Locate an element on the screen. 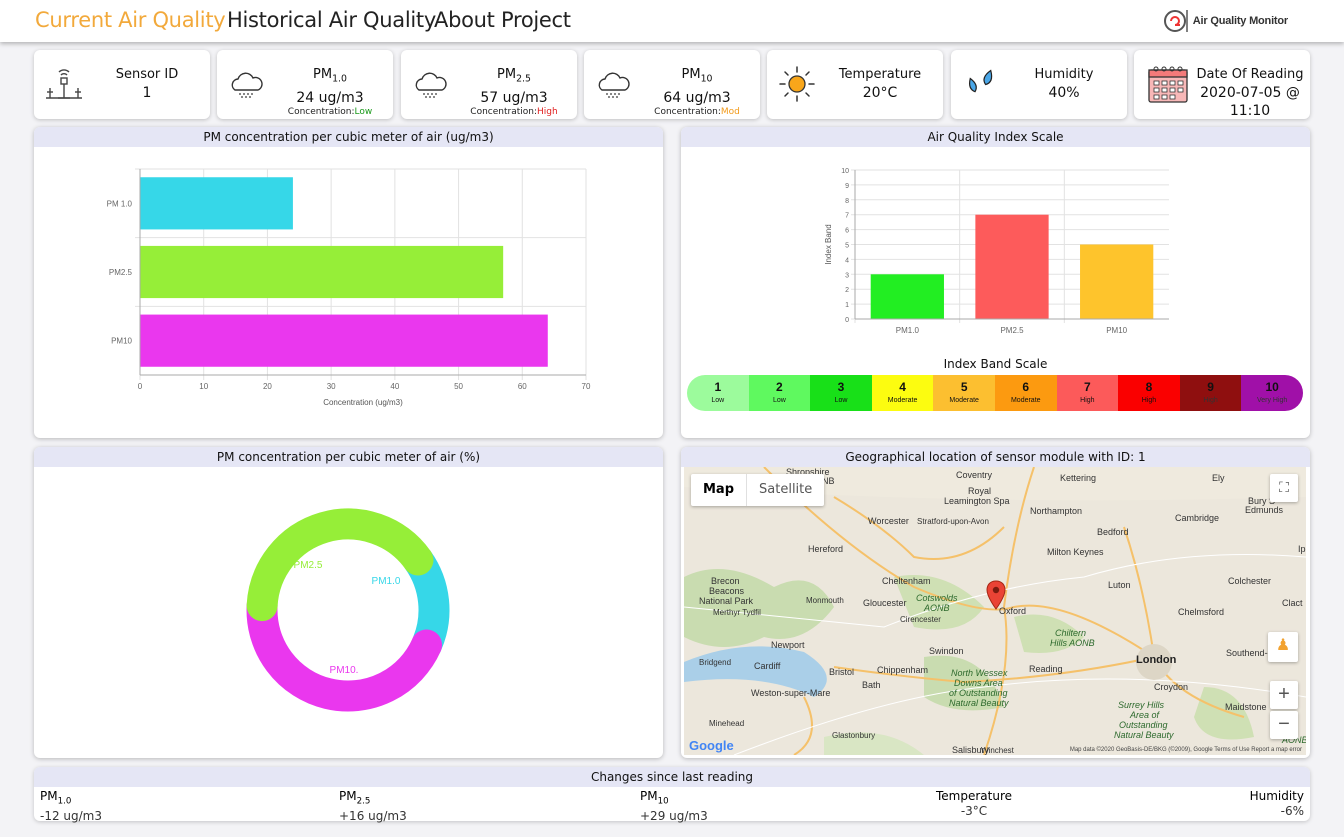  sun-icon is located at coordinates (797, 84).